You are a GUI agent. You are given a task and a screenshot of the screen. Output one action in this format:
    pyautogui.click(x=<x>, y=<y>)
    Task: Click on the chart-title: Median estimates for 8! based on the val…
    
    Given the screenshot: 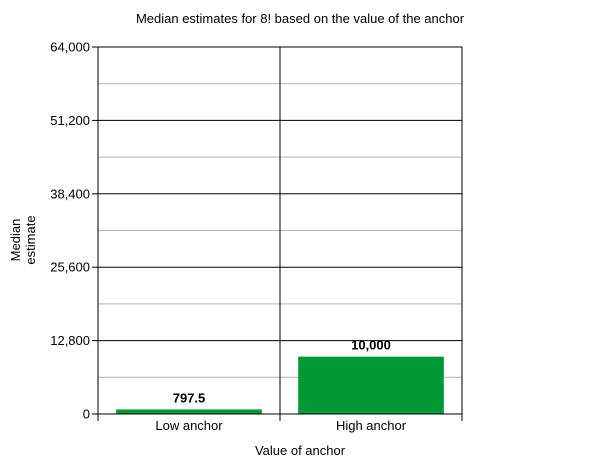 What is the action you would take?
    pyautogui.click(x=300, y=18)
    